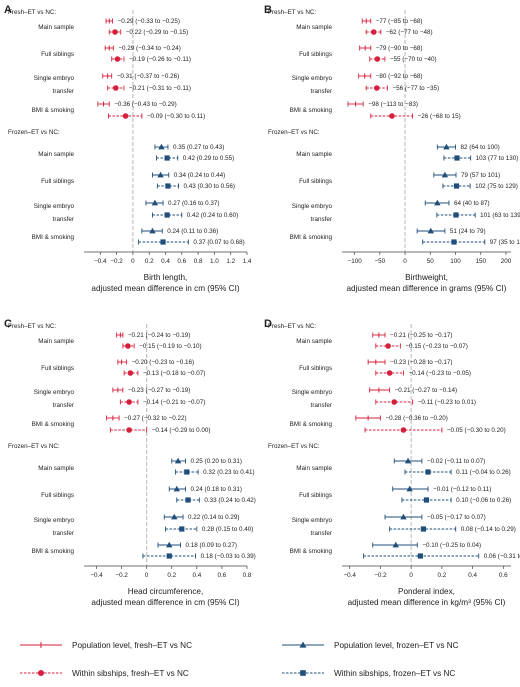  I want to click on frozen-within-label: 0.11 (−0.04 to 0.26), so click(483, 472).